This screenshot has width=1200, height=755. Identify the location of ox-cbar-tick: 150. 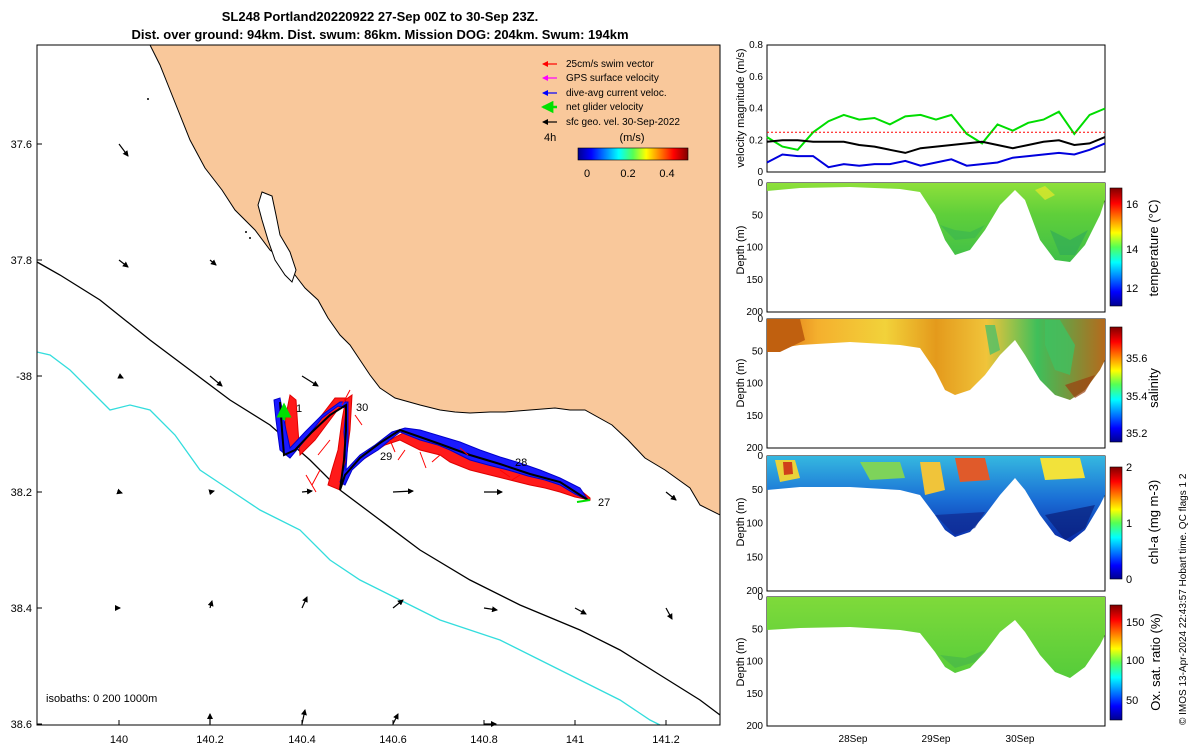
(1135, 623).